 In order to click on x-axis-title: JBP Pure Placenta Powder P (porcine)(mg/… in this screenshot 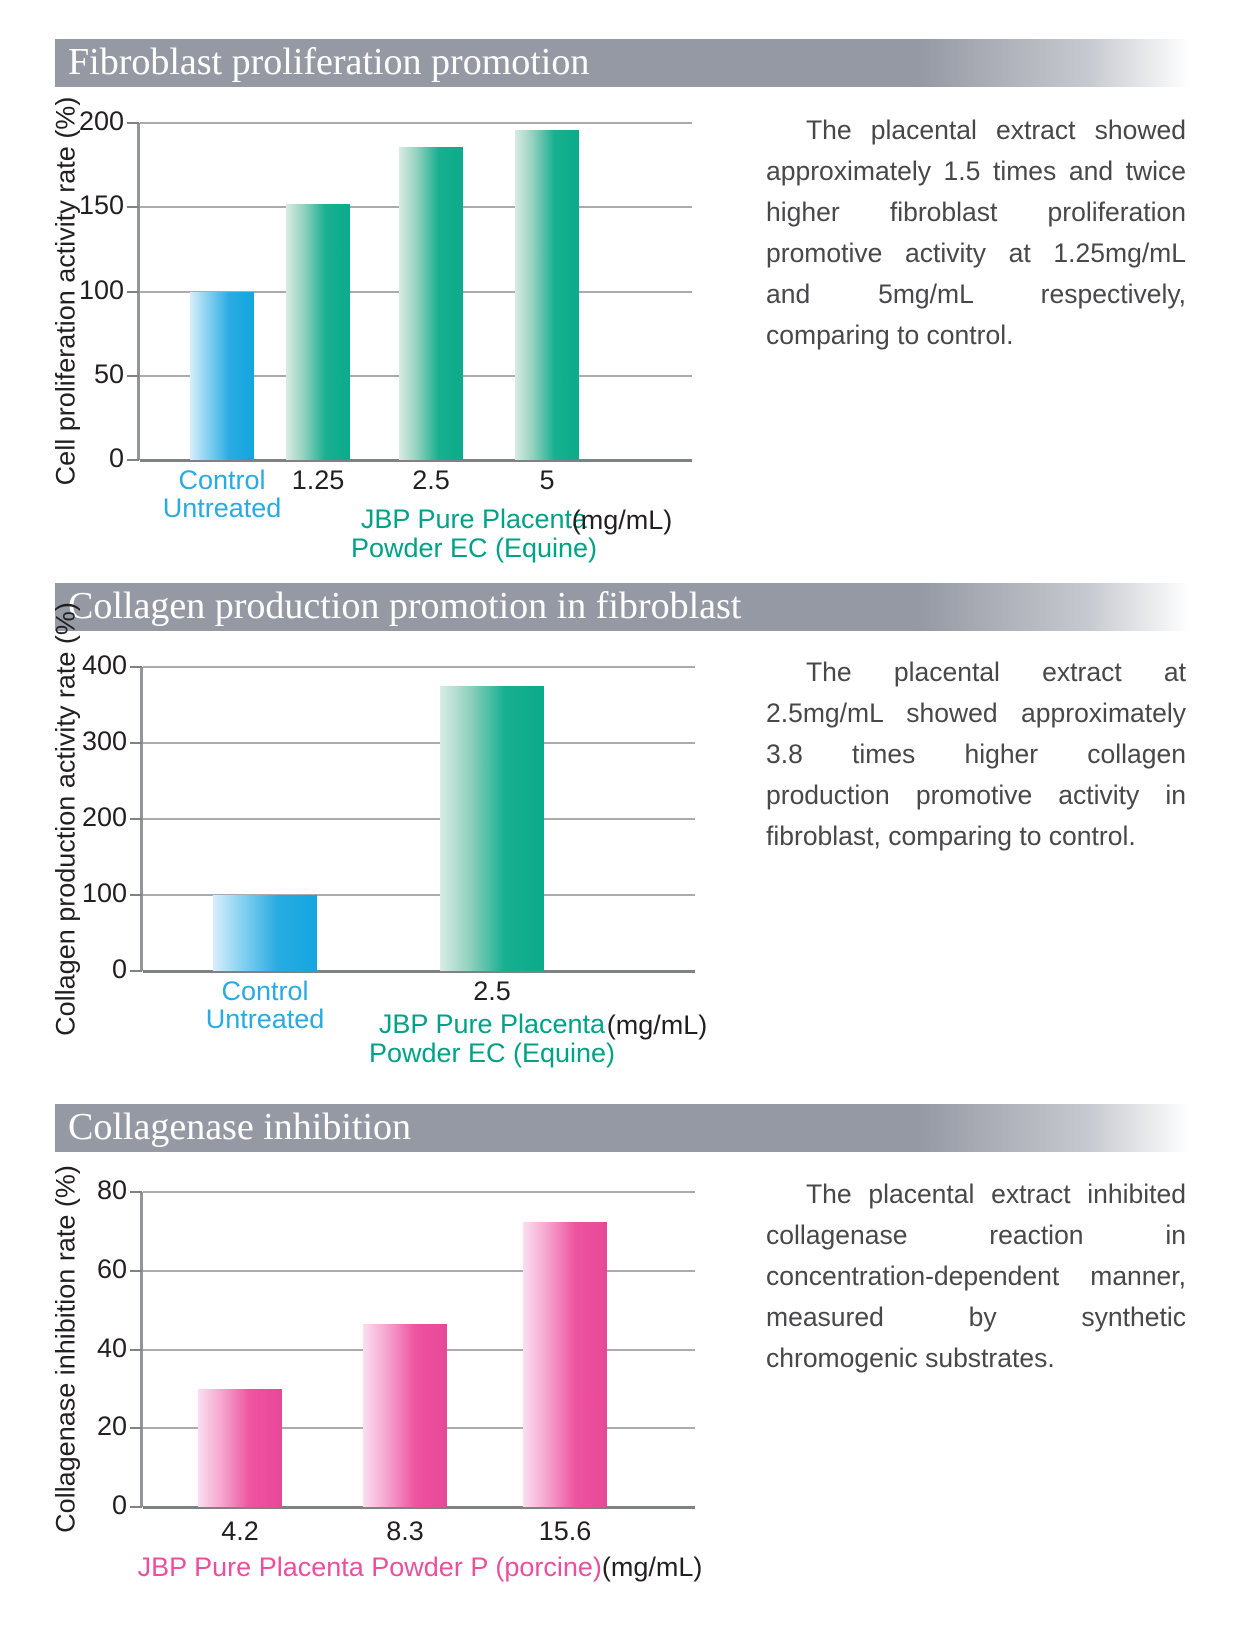, I will do `click(420, 1567)`.